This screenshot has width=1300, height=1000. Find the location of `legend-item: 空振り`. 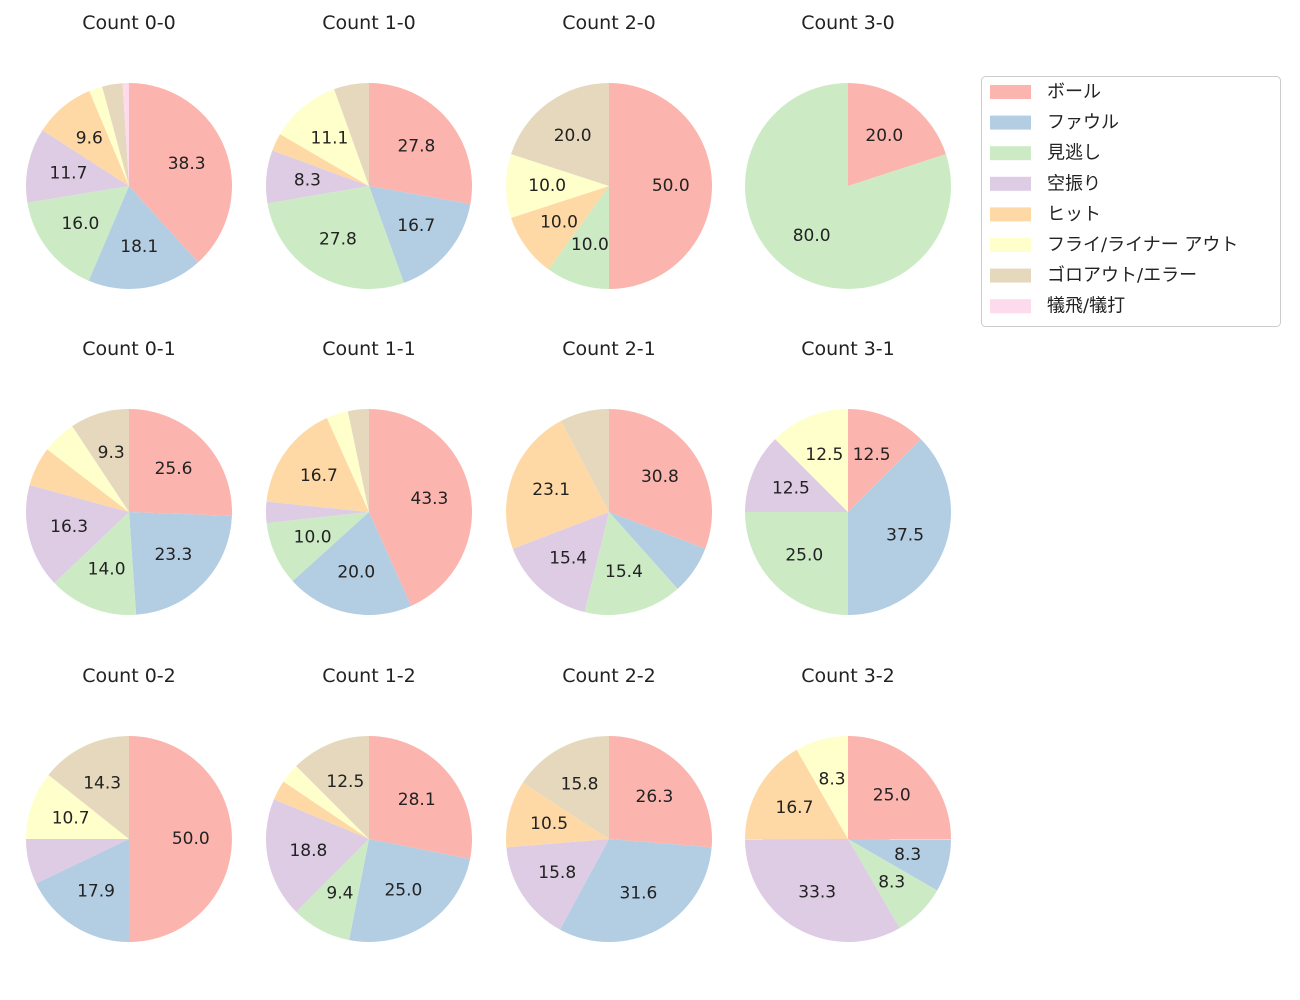

legend-item: 空振り is located at coordinates (1045, 183).